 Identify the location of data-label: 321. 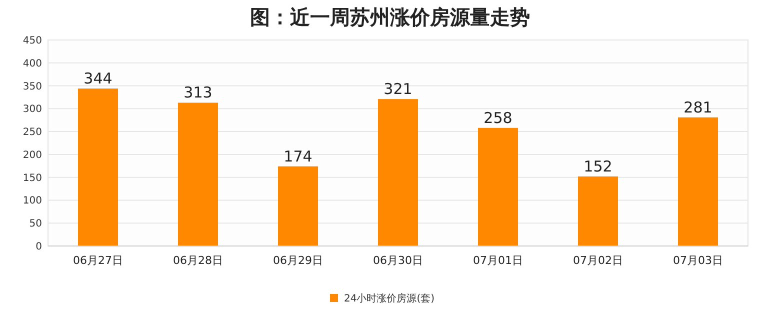
(398, 89).